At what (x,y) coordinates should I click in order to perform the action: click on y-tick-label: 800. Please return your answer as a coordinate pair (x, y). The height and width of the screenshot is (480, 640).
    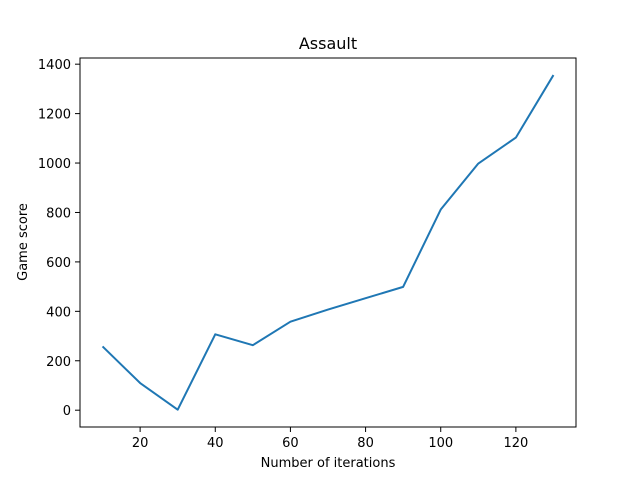
    Looking at the image, I should click on (58, 213).